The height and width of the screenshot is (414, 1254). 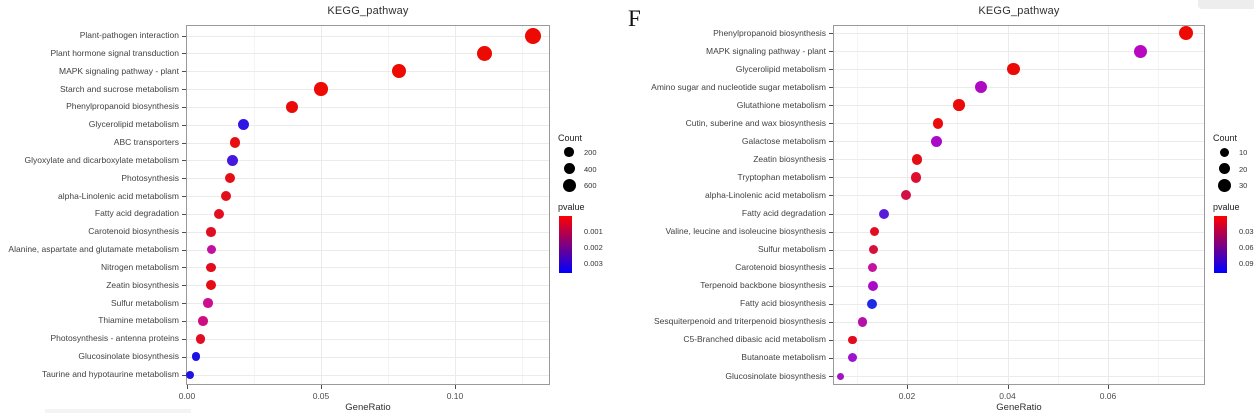 What do you see at coordinates (1220, 244) in the screenshot?
I see `legend-pvalue-gradient` at bounding box center [1220, 244].